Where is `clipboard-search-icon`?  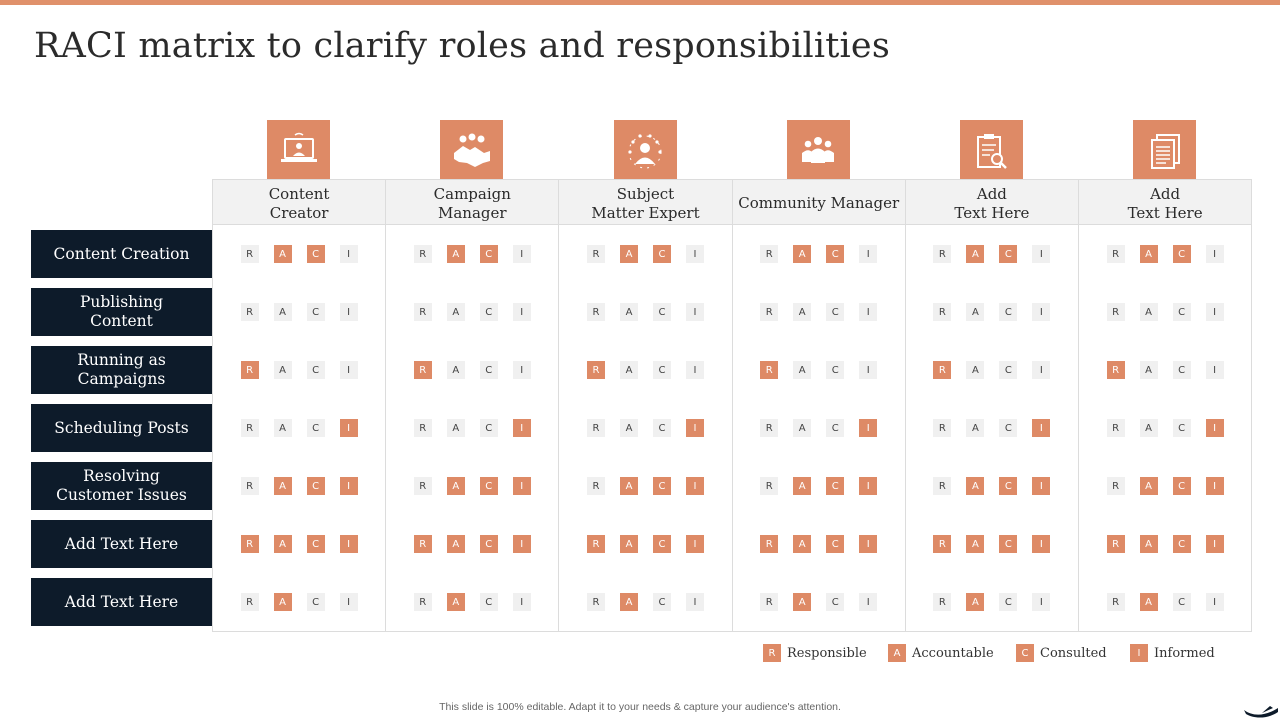 clipboard-search-icon is located at coordinates (991, 151).